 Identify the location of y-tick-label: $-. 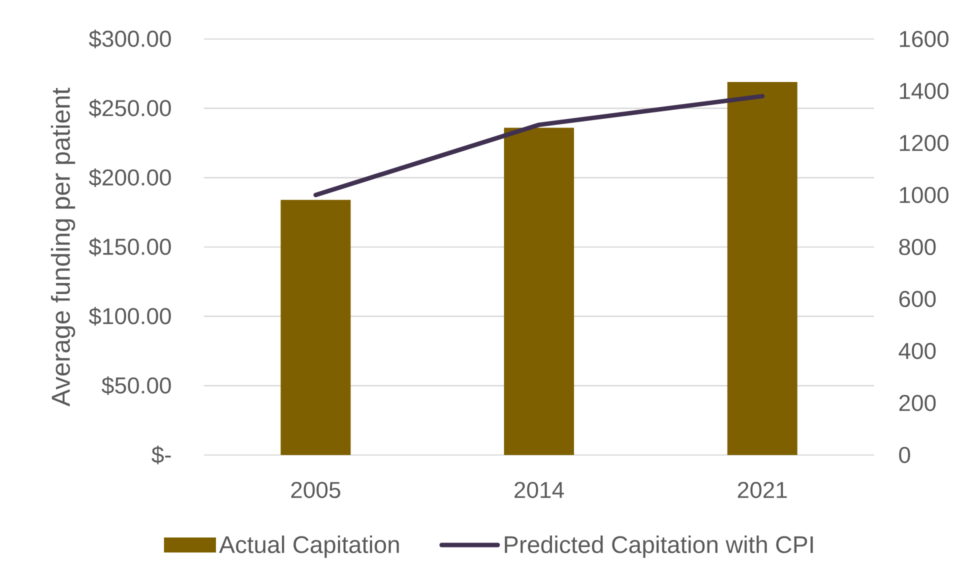
(161, 455).